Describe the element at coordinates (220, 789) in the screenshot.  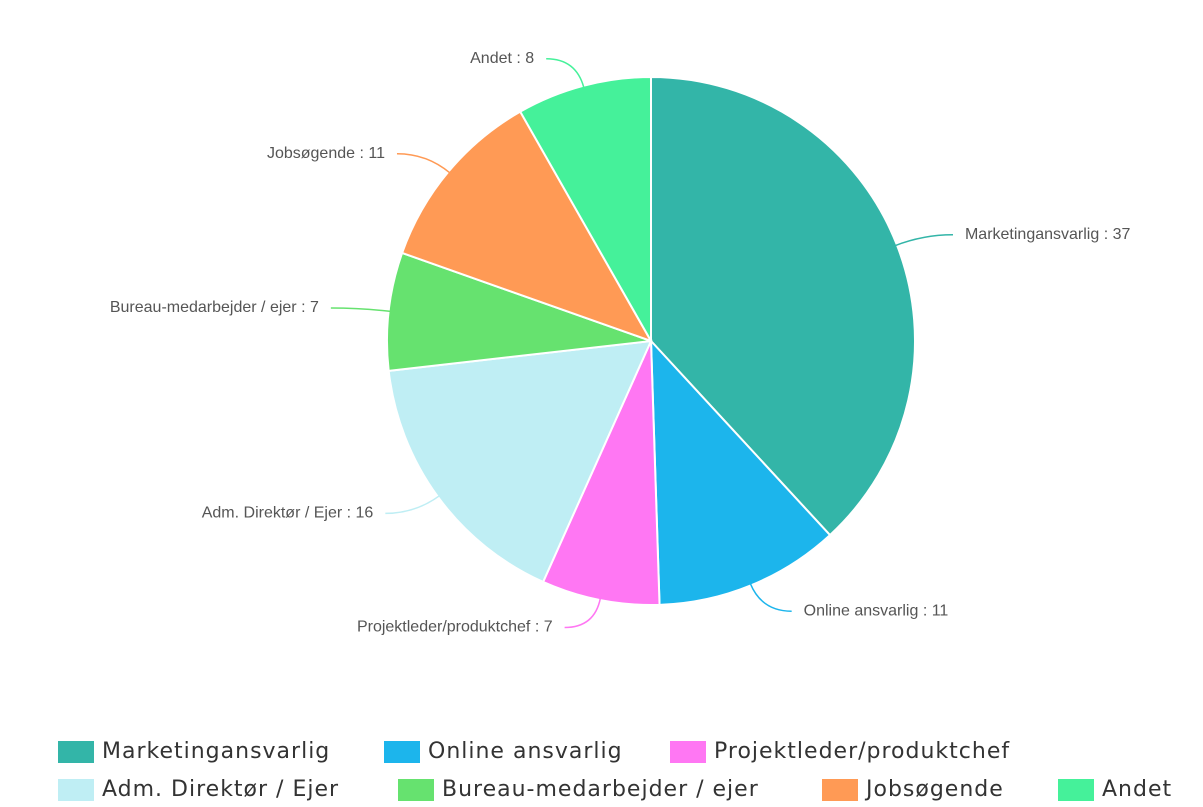
I see `legend-label: Adm. Direktør / Ejer` at that location.